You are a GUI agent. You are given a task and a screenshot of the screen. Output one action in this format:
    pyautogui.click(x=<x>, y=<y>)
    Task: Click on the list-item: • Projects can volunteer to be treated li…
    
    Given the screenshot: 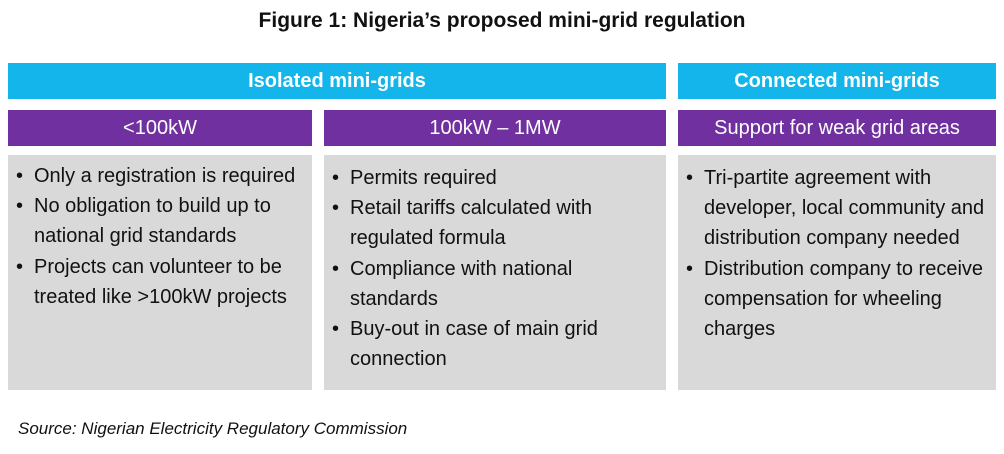 What is the action you would take?
    pyautogui.click(x=160, y=282)
    